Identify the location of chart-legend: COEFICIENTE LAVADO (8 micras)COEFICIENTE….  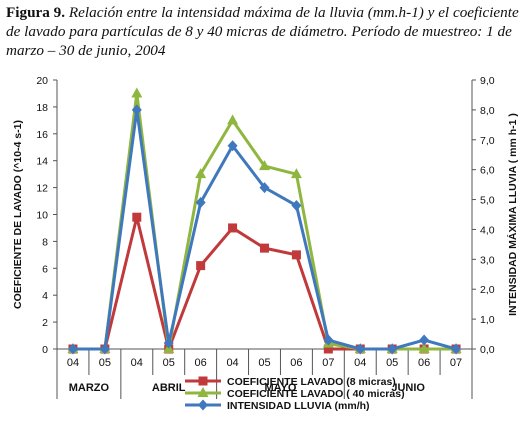
(295, 394).